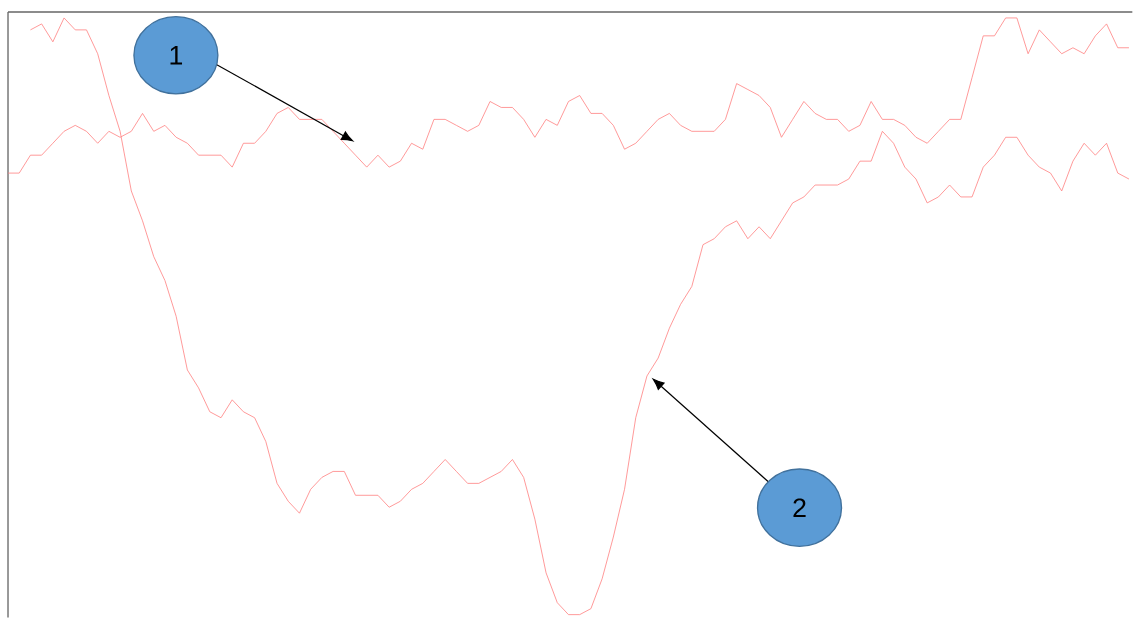 The width and height of the screenshot is (1133, 618). I want to click on annotation: 2, so click(799, 507).